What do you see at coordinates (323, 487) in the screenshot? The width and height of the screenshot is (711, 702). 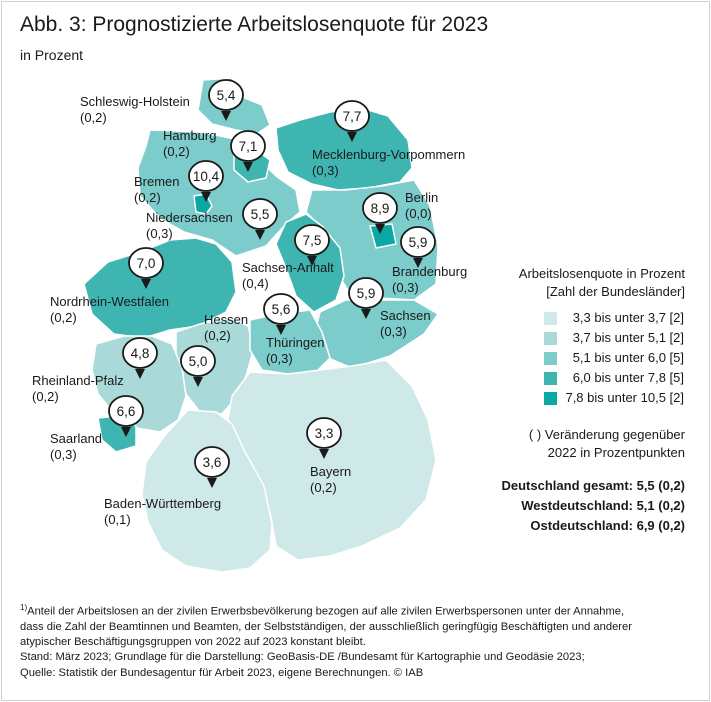 I see `state-change-by: (0,2)` at bounding box center [323, 487].